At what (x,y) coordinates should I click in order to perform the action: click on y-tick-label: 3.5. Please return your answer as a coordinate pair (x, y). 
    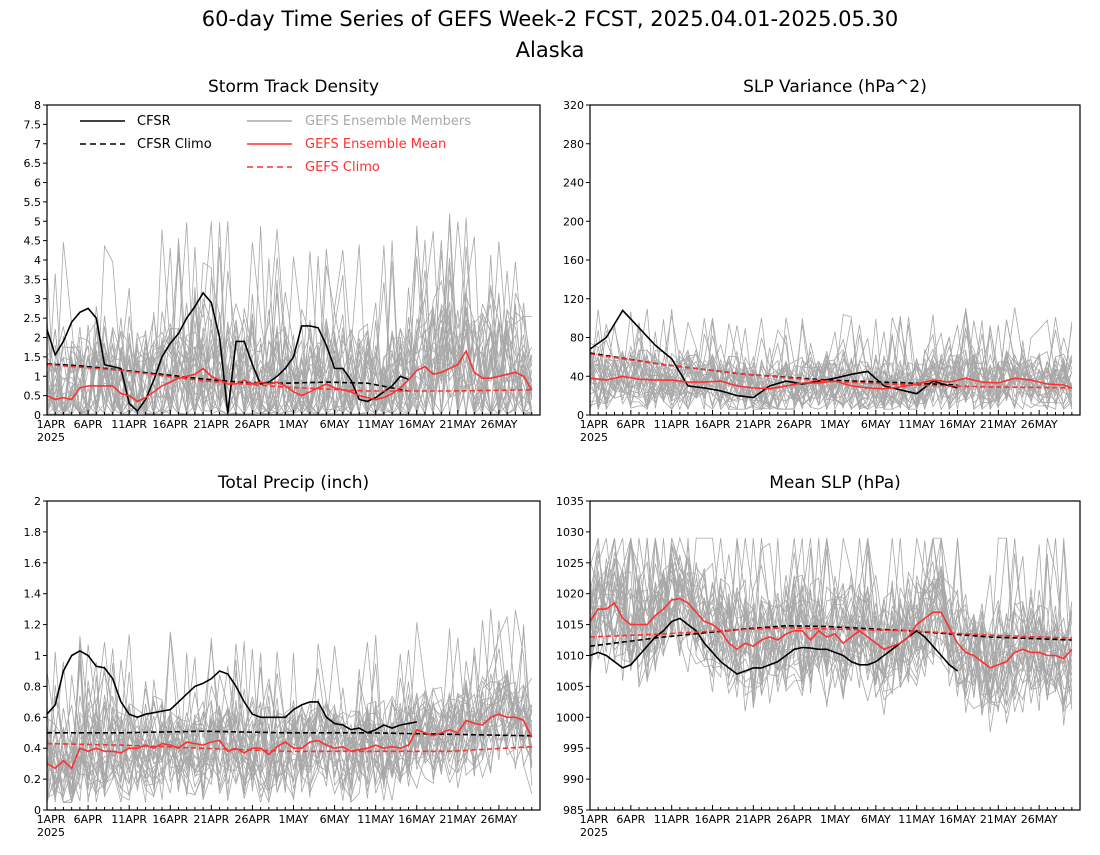
    Looking at the image, I should click on (33, 279).